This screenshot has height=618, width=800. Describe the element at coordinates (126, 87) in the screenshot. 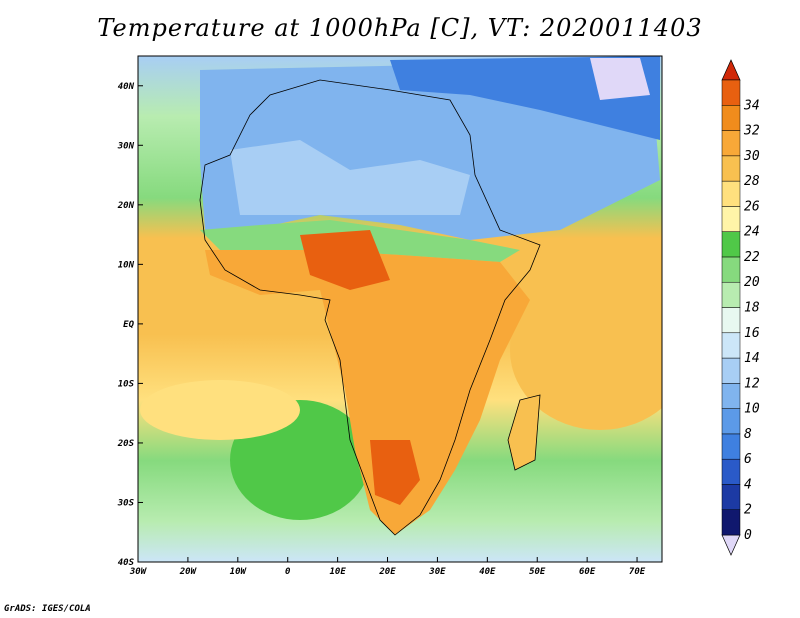

I see `lat-tick-label: 40N` at that location.